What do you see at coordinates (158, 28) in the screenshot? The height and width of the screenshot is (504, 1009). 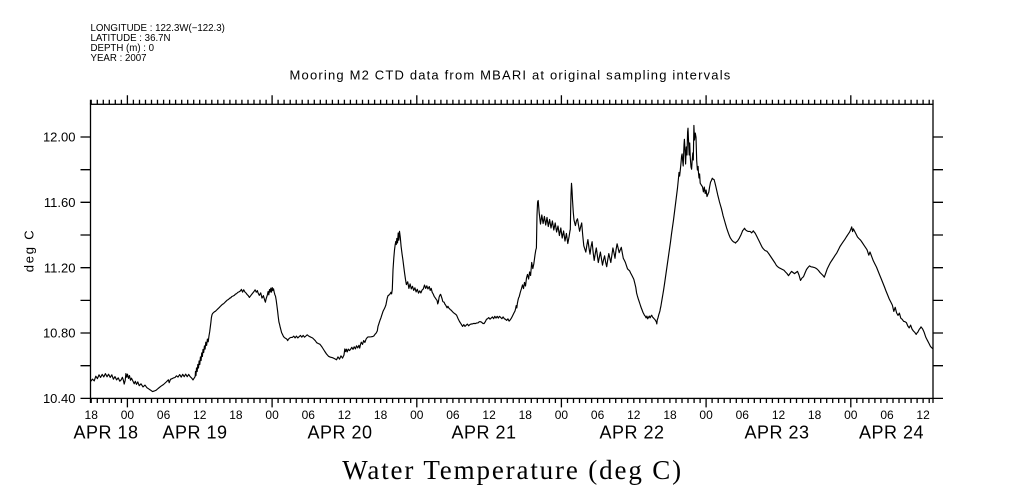 I see `svg-text: LONGITUDE : 122.3W(−122.3)` at bounding box center [158, 28].